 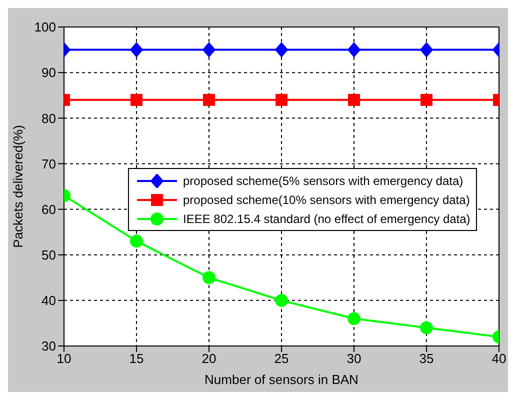 I want to click on y-axis-title: Packets delivered(%), so click(x=18, y=186).